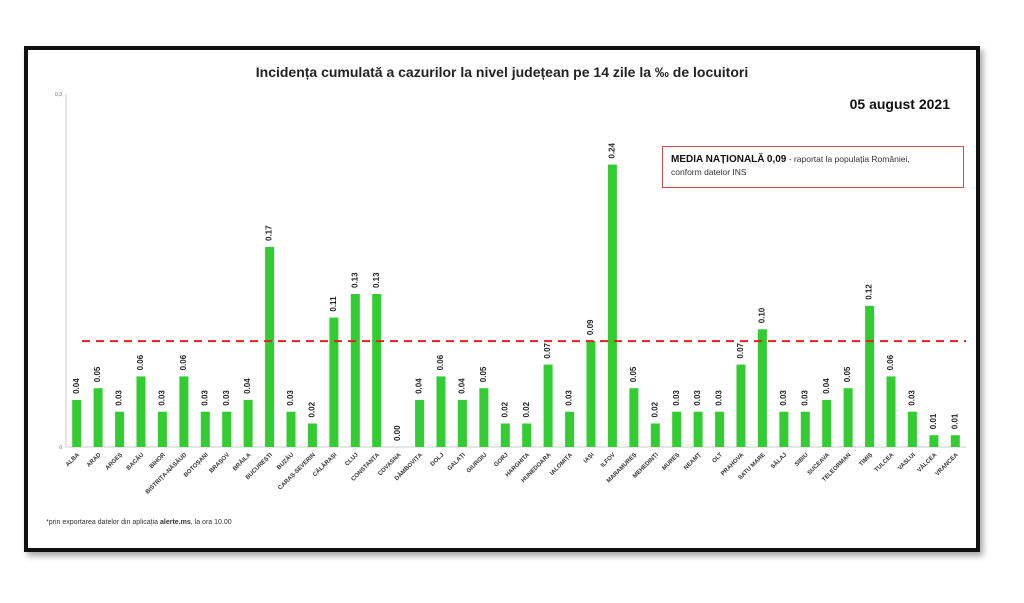  What do you see at coordinates (175, 522) in the screenshot?
I see `footnote-app-name: alerte.ms` at bounding box center [175, 522].